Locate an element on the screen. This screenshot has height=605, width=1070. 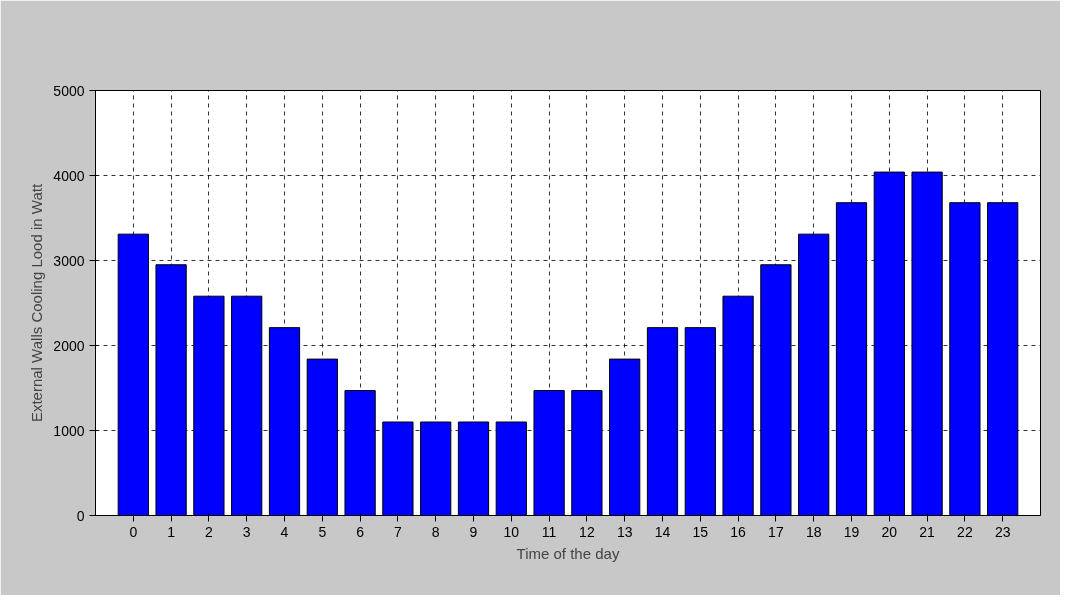
x-tick-label: 23 is located at coordinates (1002, 531).